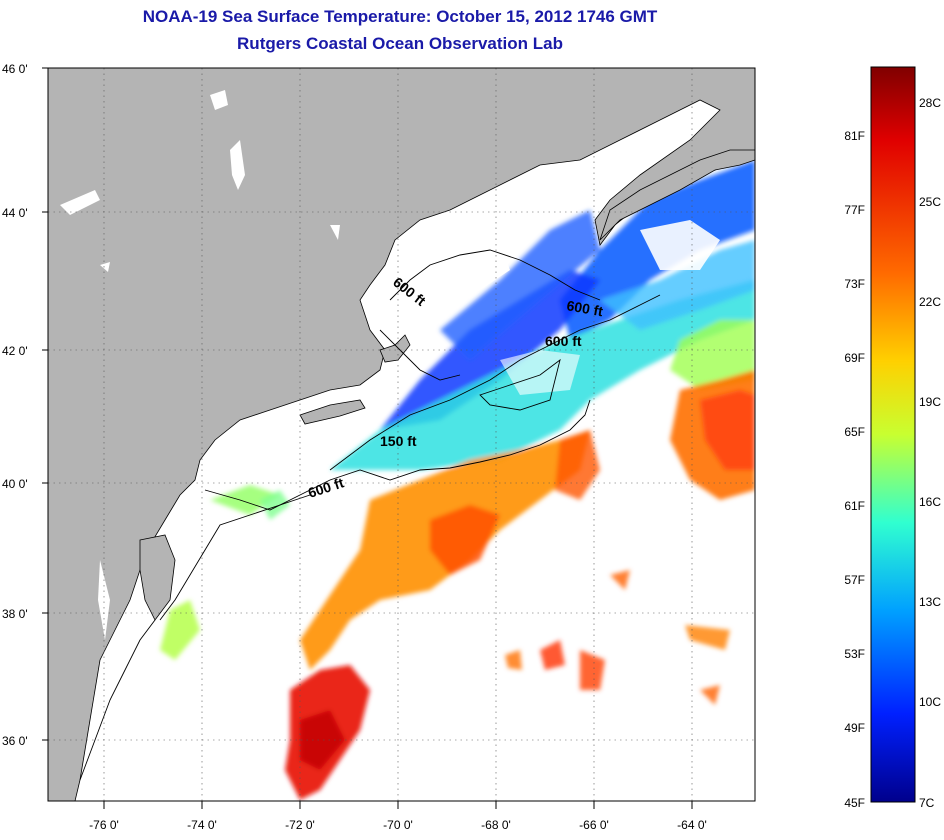  Describe the element at coordinates (854, 580) in the screenshot. I see `colorbar-f-label: 57F` at that location.